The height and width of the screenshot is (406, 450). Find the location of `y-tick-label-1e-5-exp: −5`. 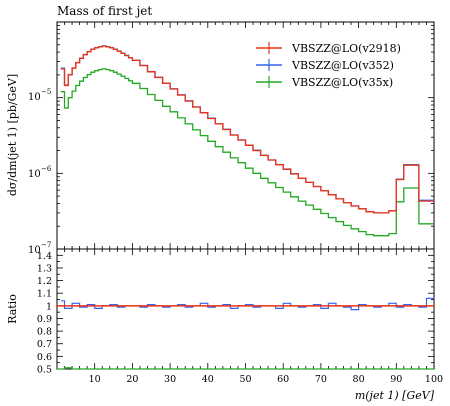

y-tick-label-1e-5-exp: −5 is located at coordinates (46, 92).